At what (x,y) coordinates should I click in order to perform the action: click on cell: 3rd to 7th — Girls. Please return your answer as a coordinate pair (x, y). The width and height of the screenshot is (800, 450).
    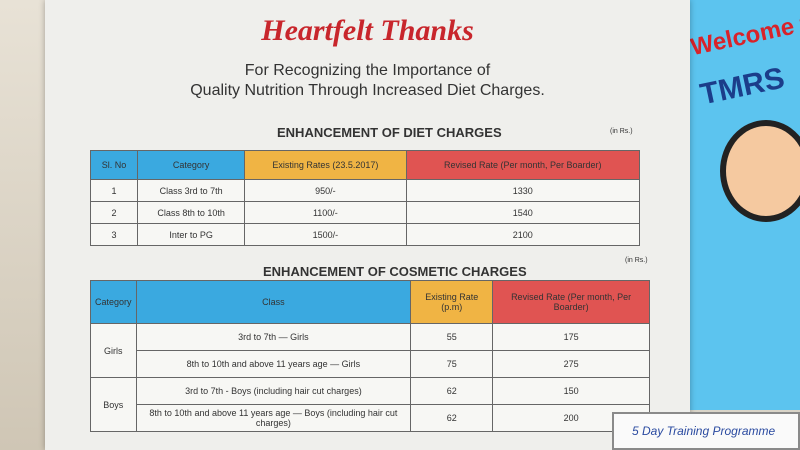
    Looking at the image, I should click on (273, 337).